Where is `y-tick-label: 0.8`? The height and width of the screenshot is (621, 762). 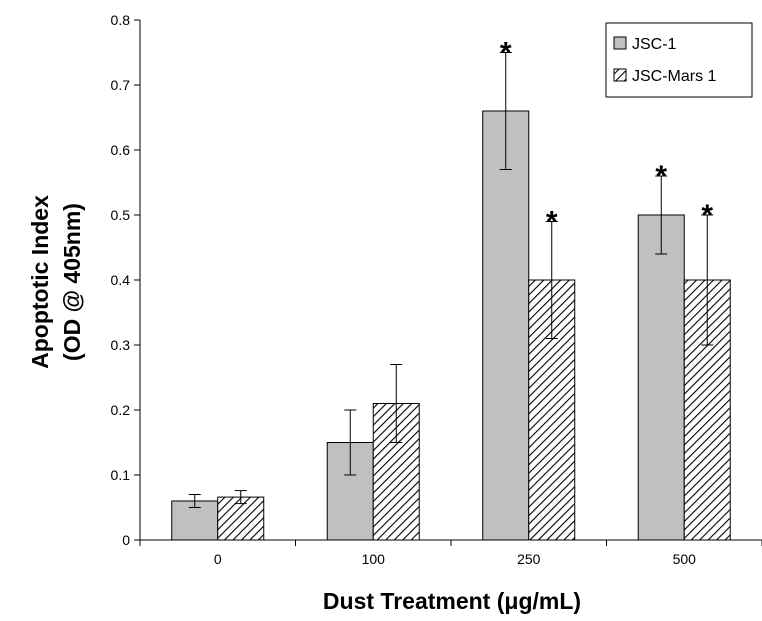
y-tick-label: 0.8 is located at coordinates (121, 20).